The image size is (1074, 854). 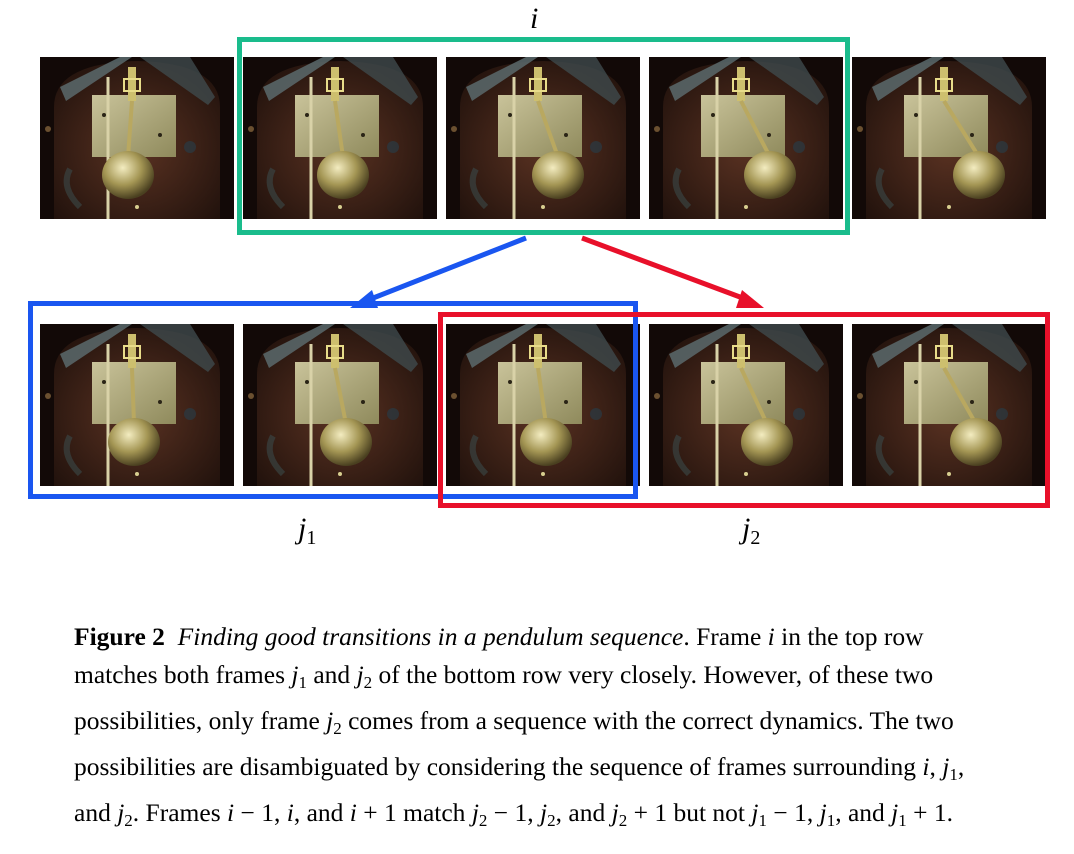 What do you see at coordinates (499, 655) in the screenshot?
I see `caption-seg: in the top row matches both frames` at bounding box center [499, 655].